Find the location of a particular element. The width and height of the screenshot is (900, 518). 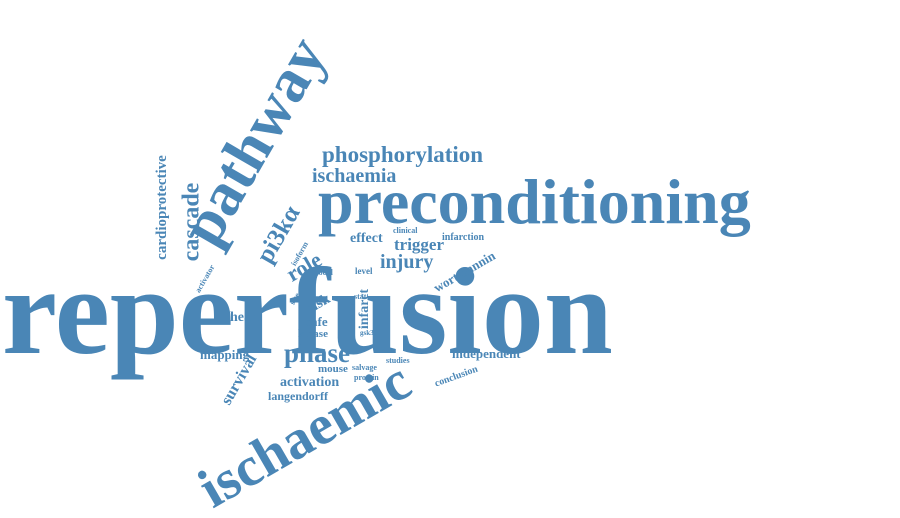

word-mapping: mapping is located at coordinates (225, 354).